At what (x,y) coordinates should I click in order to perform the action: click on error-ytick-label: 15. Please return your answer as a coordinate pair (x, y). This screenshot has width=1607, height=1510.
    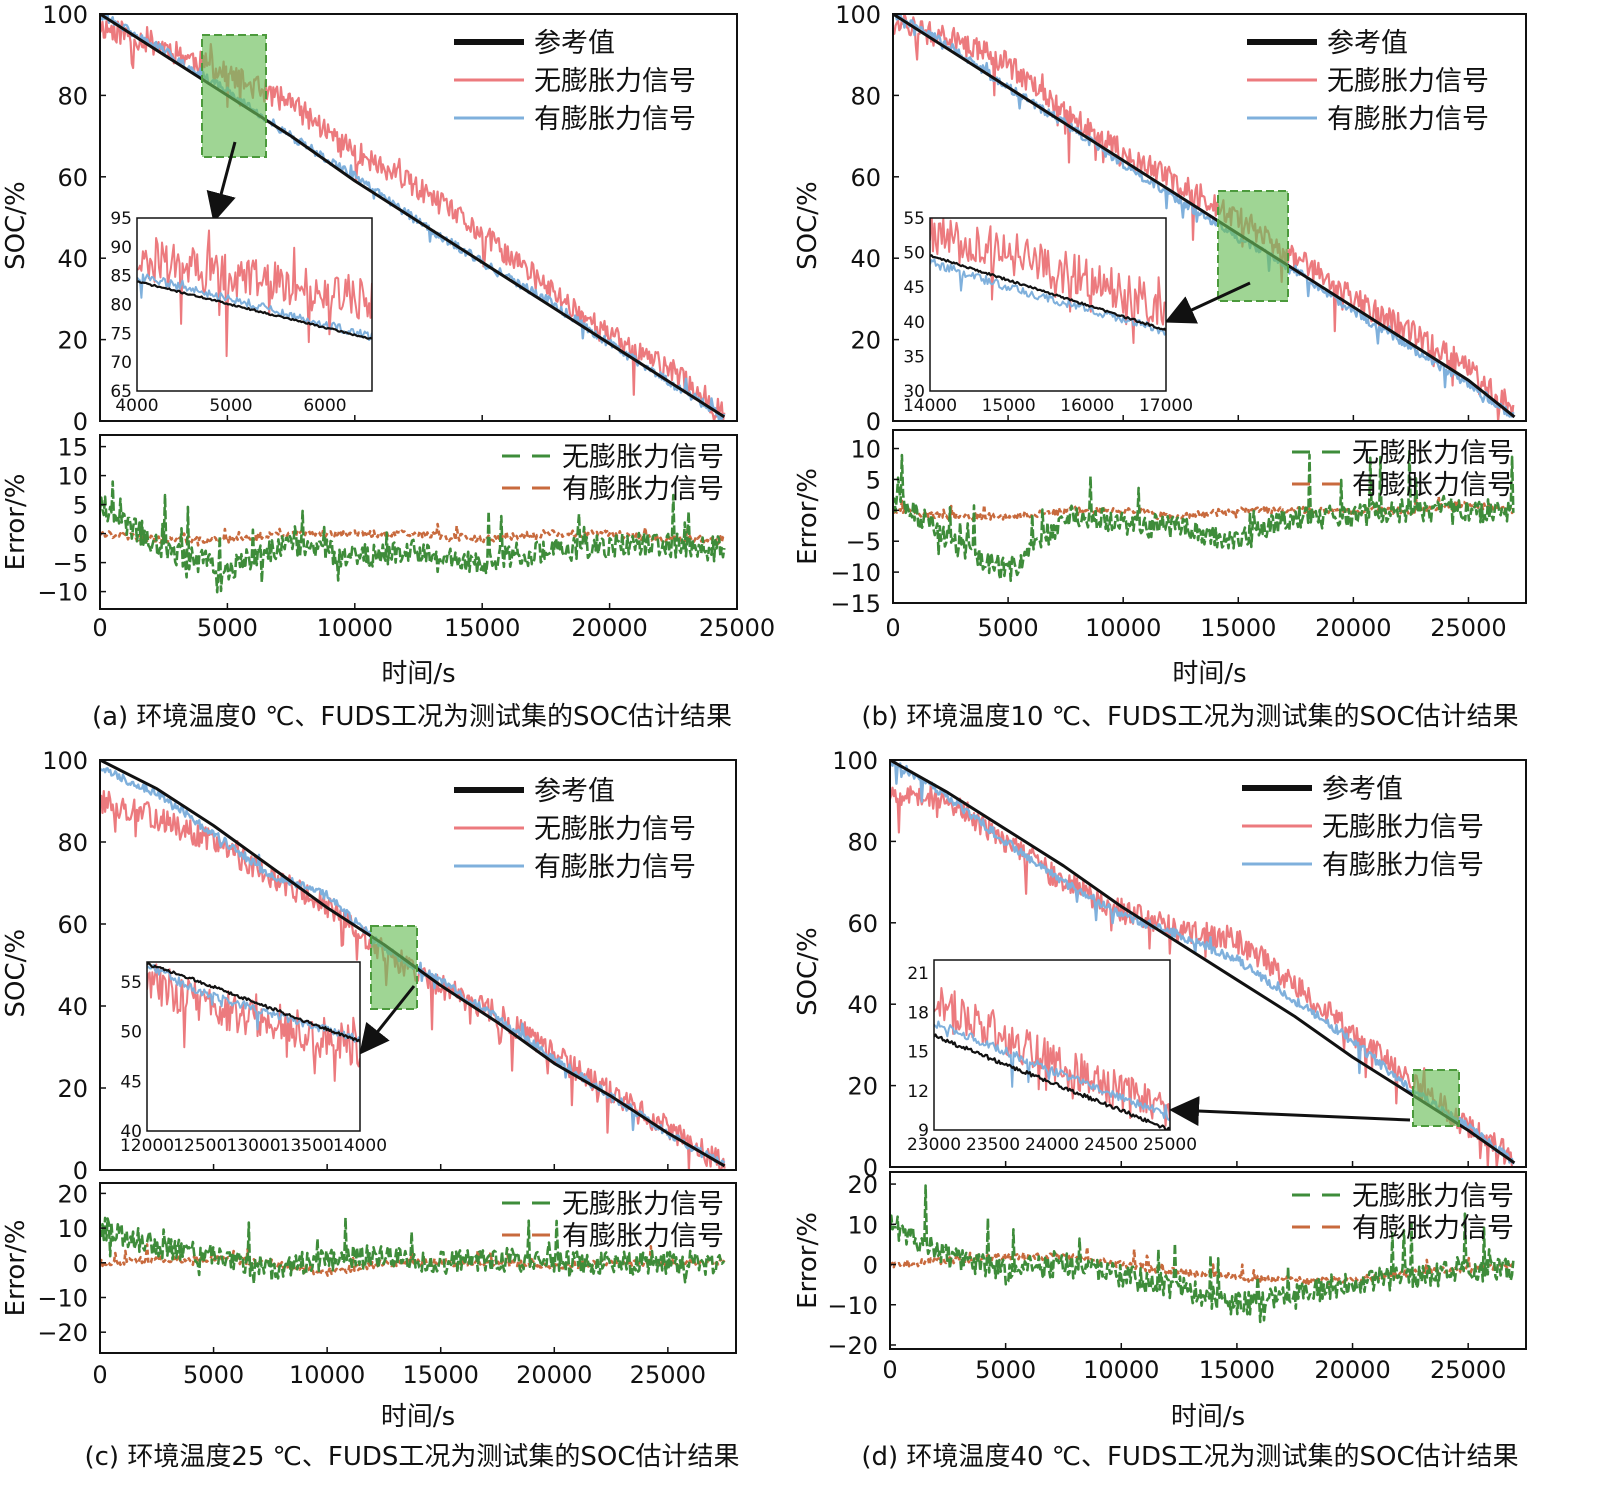
    Looking at the image, I should click on (72, 448).